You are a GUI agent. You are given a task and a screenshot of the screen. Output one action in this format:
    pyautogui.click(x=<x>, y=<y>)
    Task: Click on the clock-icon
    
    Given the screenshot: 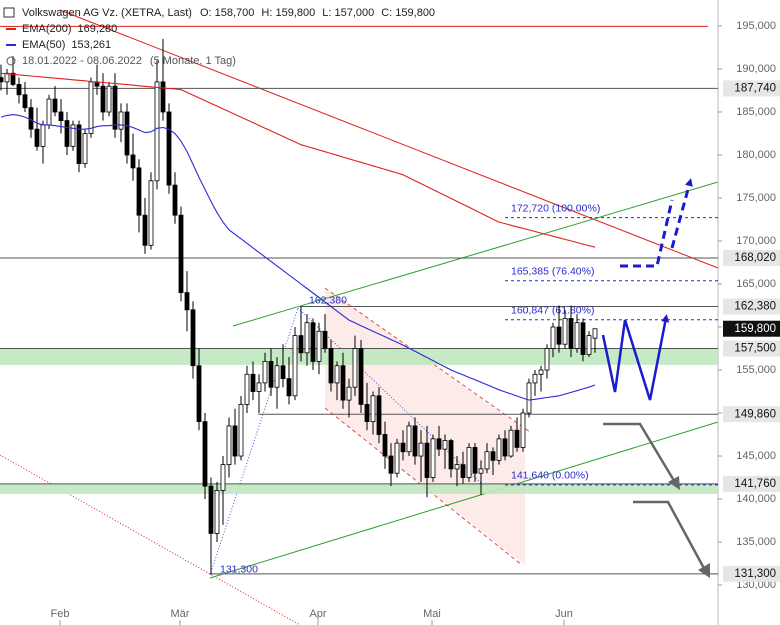 What is the action you would take?
    pyautogui.click(x=11, y=61)
    